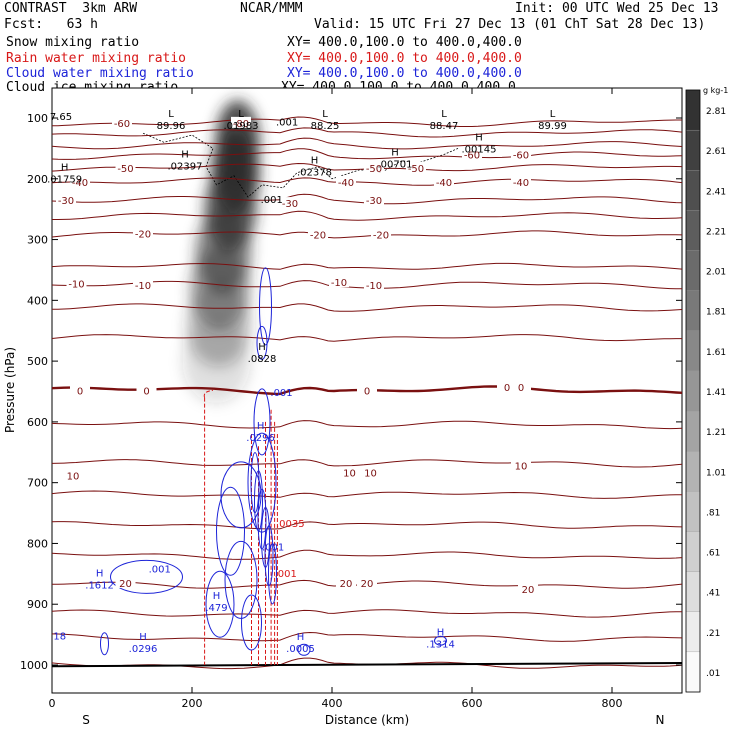 This screenshot has height=740, width=740. Describe the element at coordinates (290, 524) in the screenshot. I see `contour-value-label: .0035` at that location.